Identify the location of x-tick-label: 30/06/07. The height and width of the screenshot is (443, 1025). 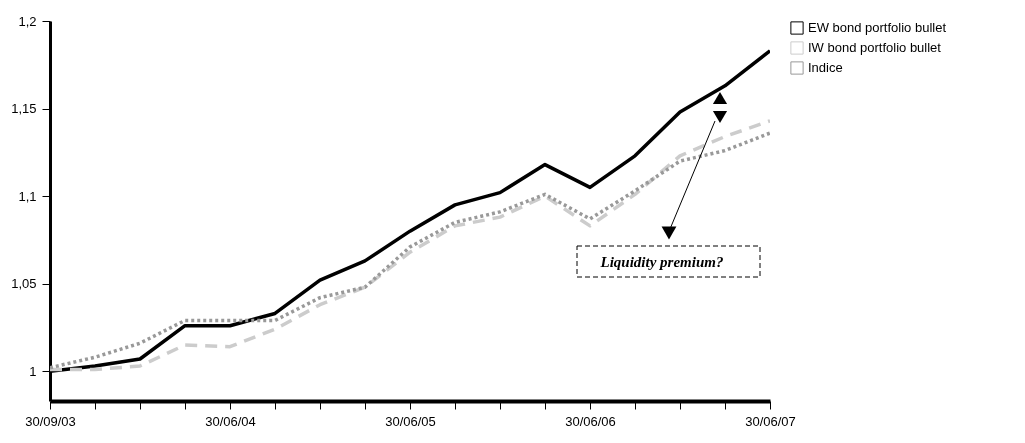
(770, 421).